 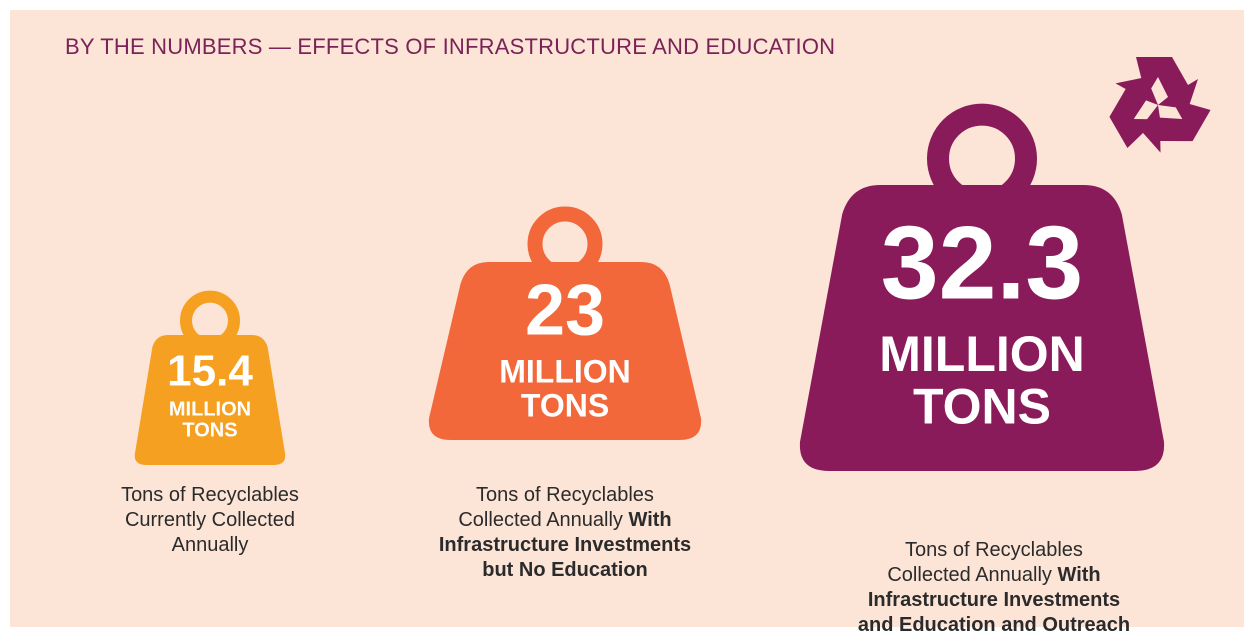 I want to click on description-text: but No Education, so click(x=565, y=570).